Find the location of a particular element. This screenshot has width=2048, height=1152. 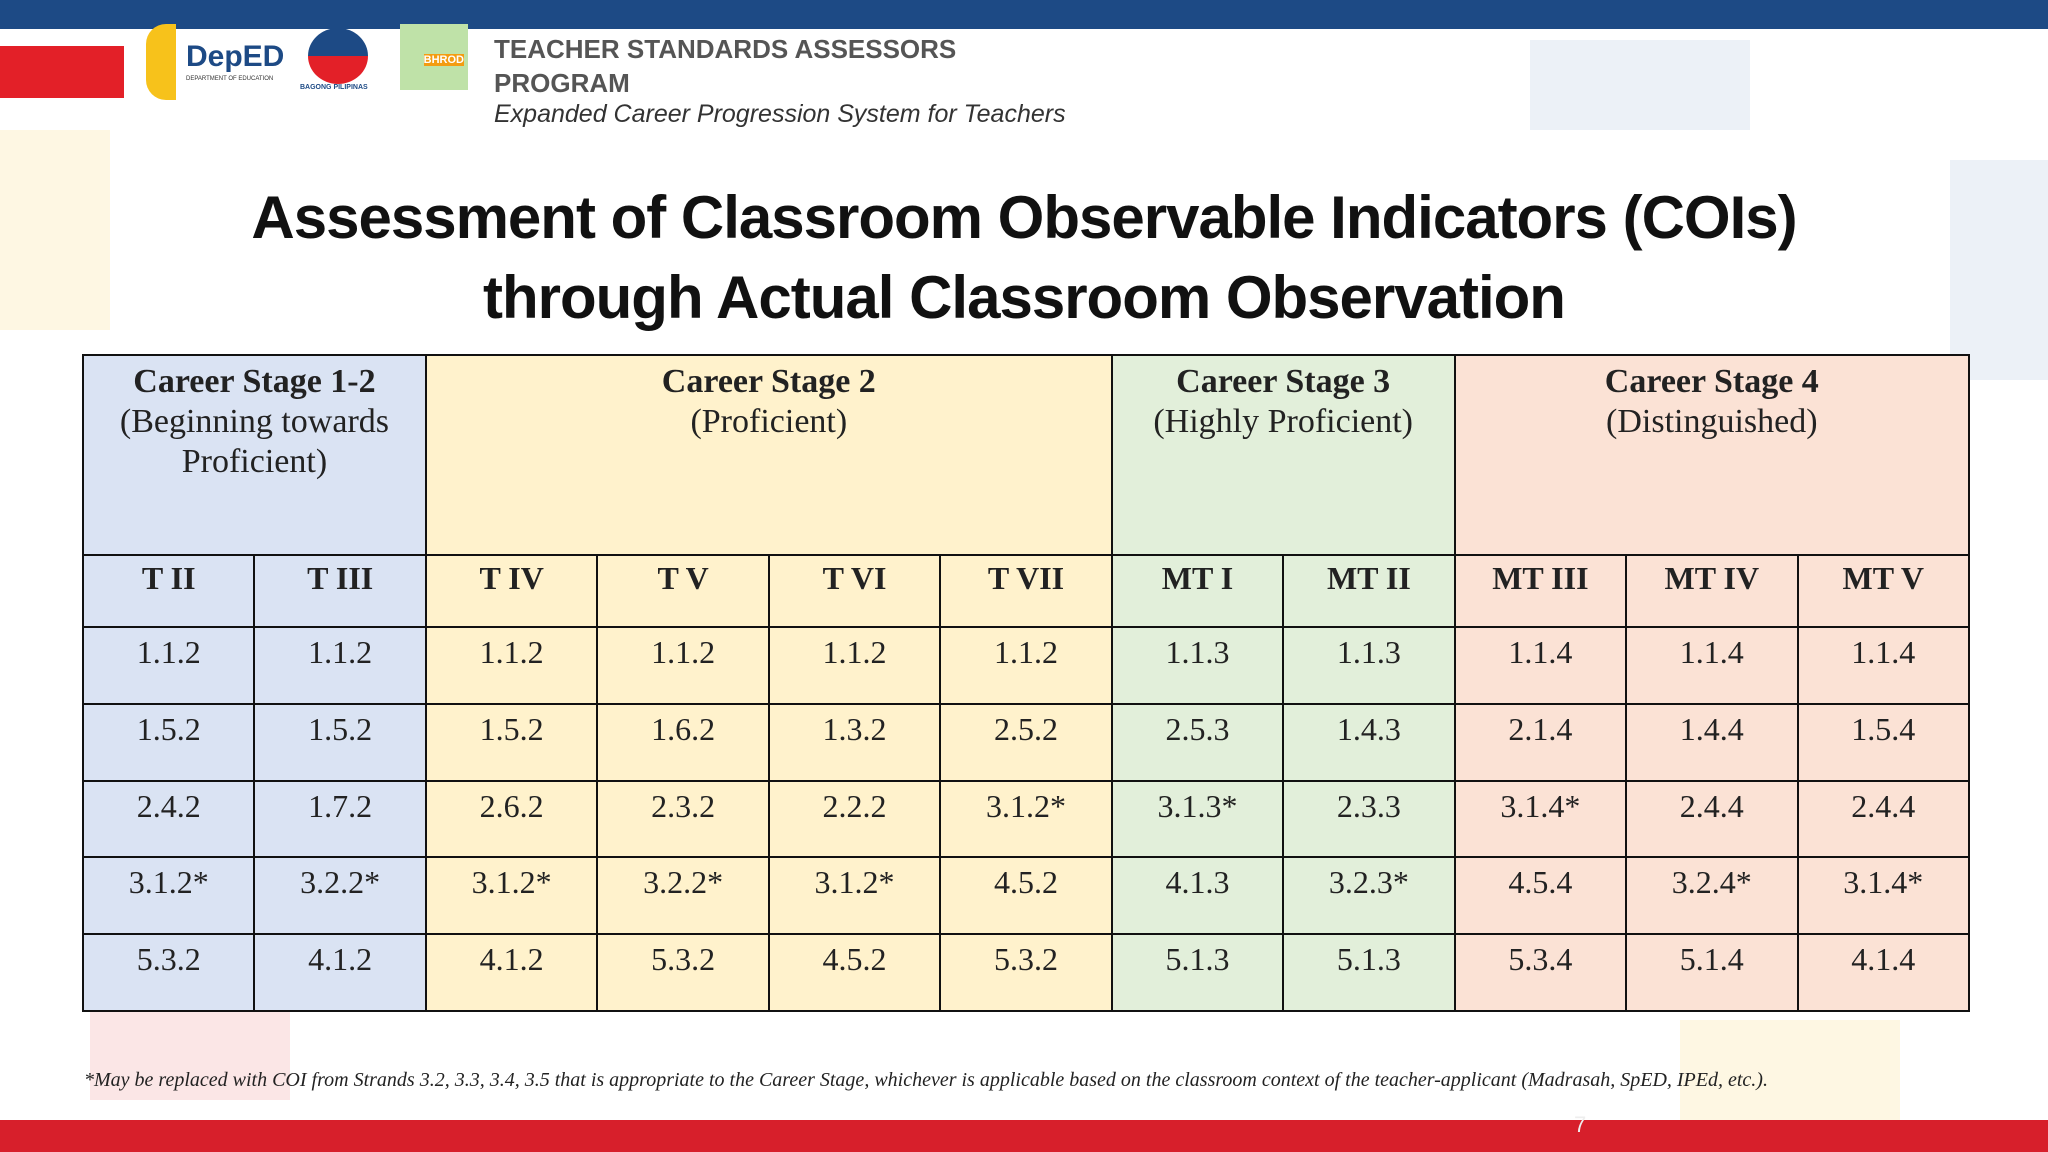

bagong-logo: BAGONG PILIPINAS is located at coordinates (340, 58).